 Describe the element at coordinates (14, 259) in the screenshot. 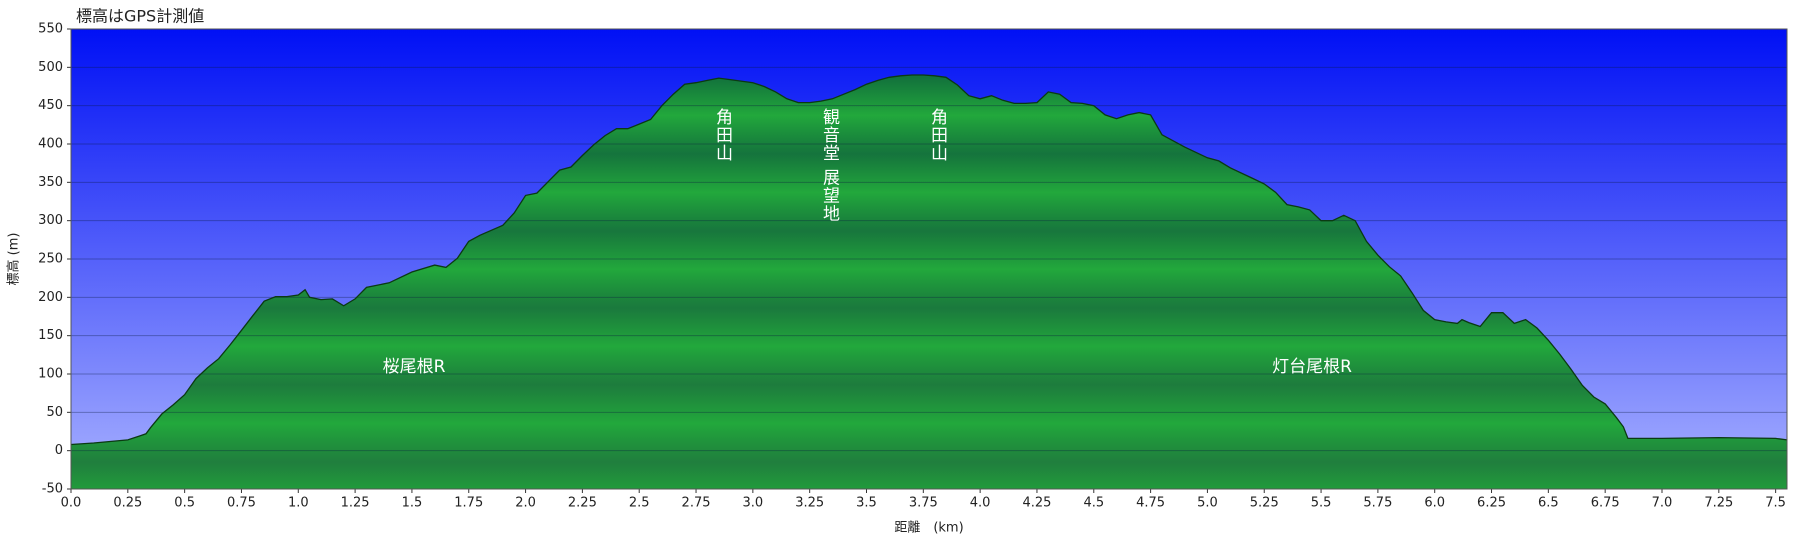

I see `y-axis-label: 標高 (m)` at that location.